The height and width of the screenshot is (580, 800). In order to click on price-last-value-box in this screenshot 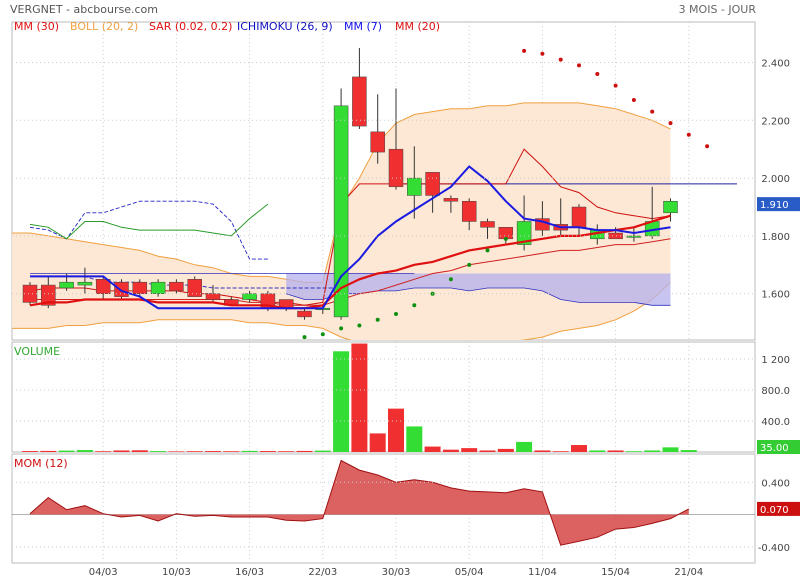, I will do `click(778, 204)`.